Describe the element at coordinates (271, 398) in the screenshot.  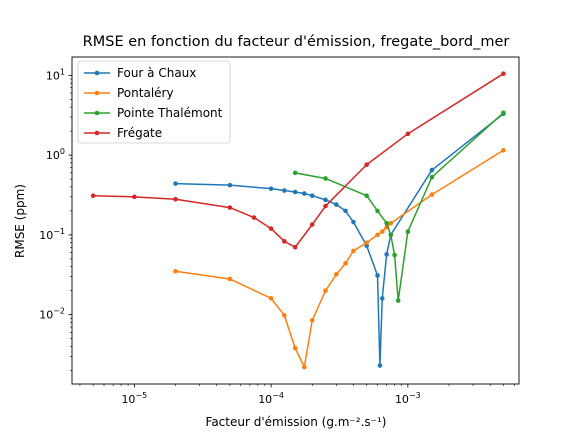
I see `x-tick-label: 10⁻⁴` at that location.